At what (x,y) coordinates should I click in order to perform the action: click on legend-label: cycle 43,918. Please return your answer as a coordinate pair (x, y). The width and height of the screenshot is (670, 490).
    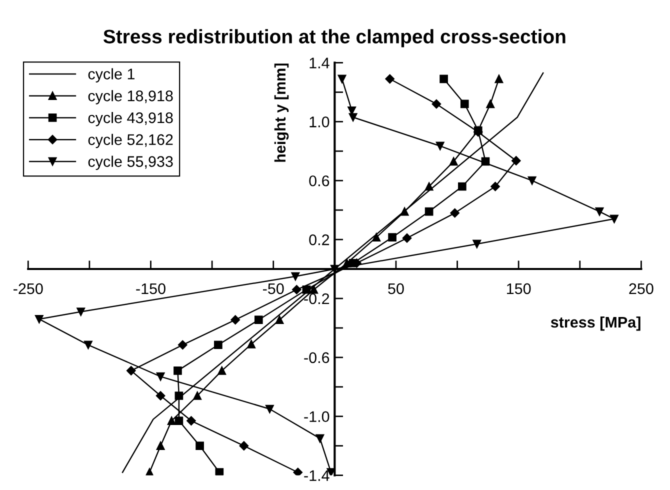
    Looking at the image, I should click on (130, 119).